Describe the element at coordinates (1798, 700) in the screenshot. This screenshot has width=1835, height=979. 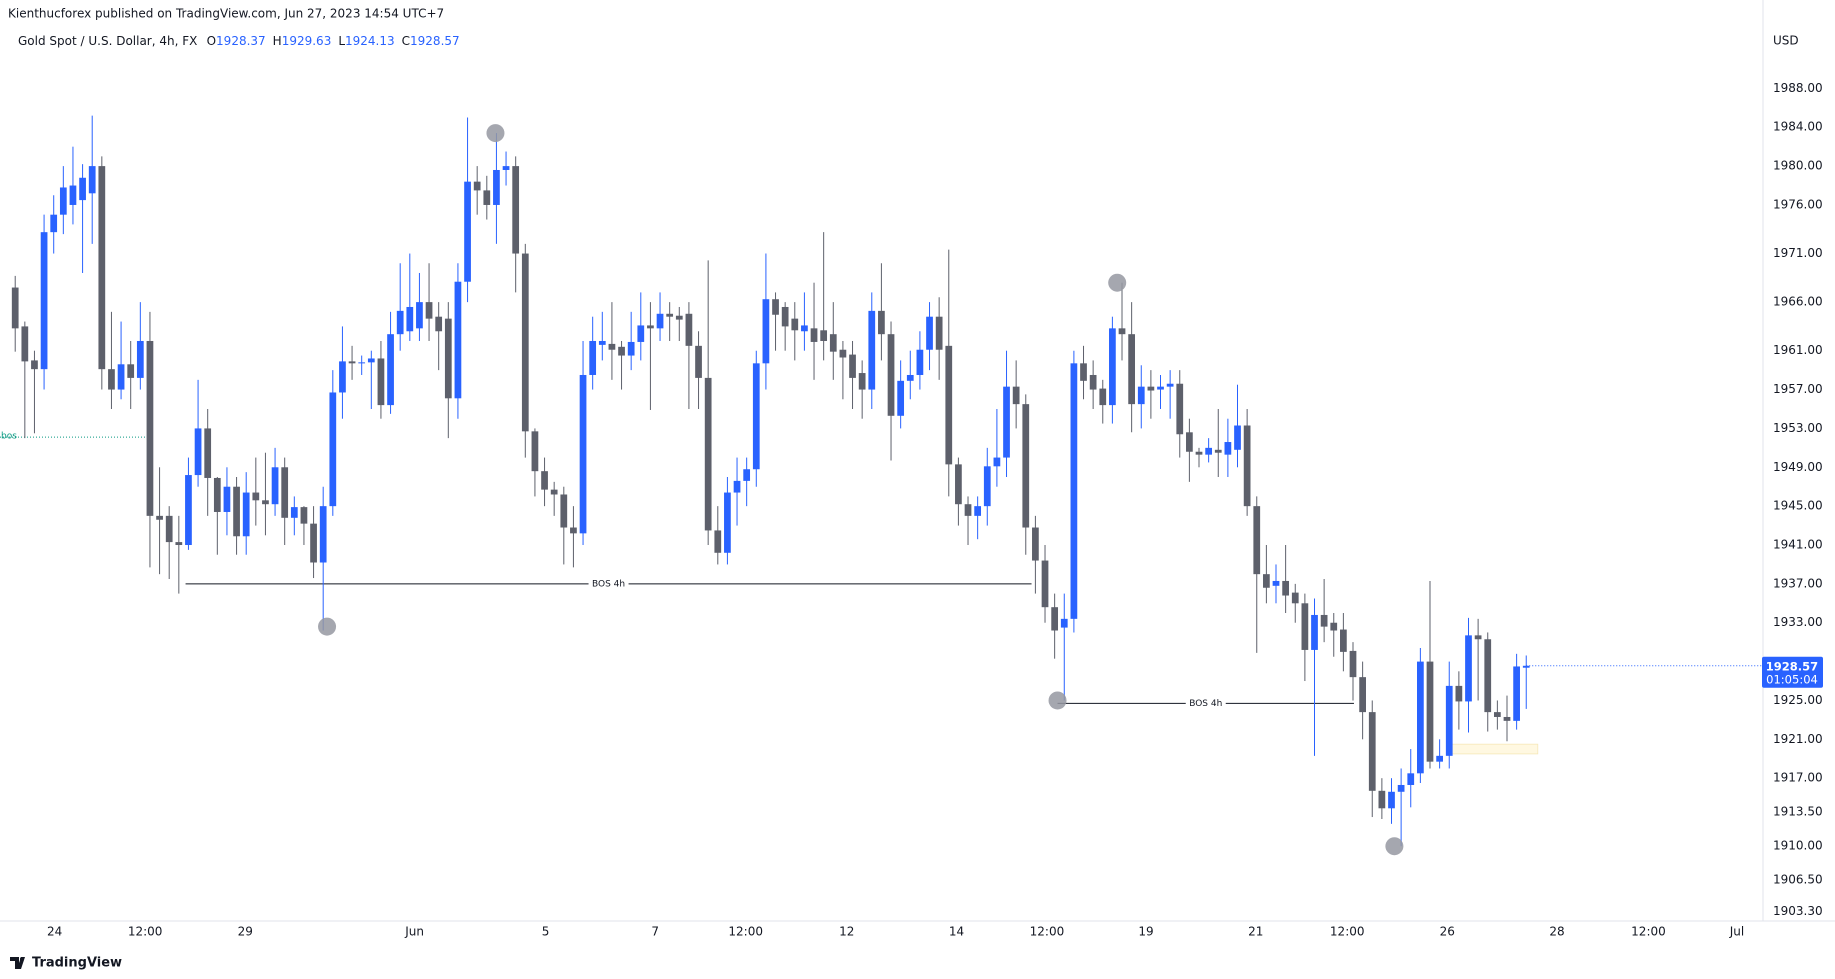
I see `y-tick-label: 1925.00` at that location.